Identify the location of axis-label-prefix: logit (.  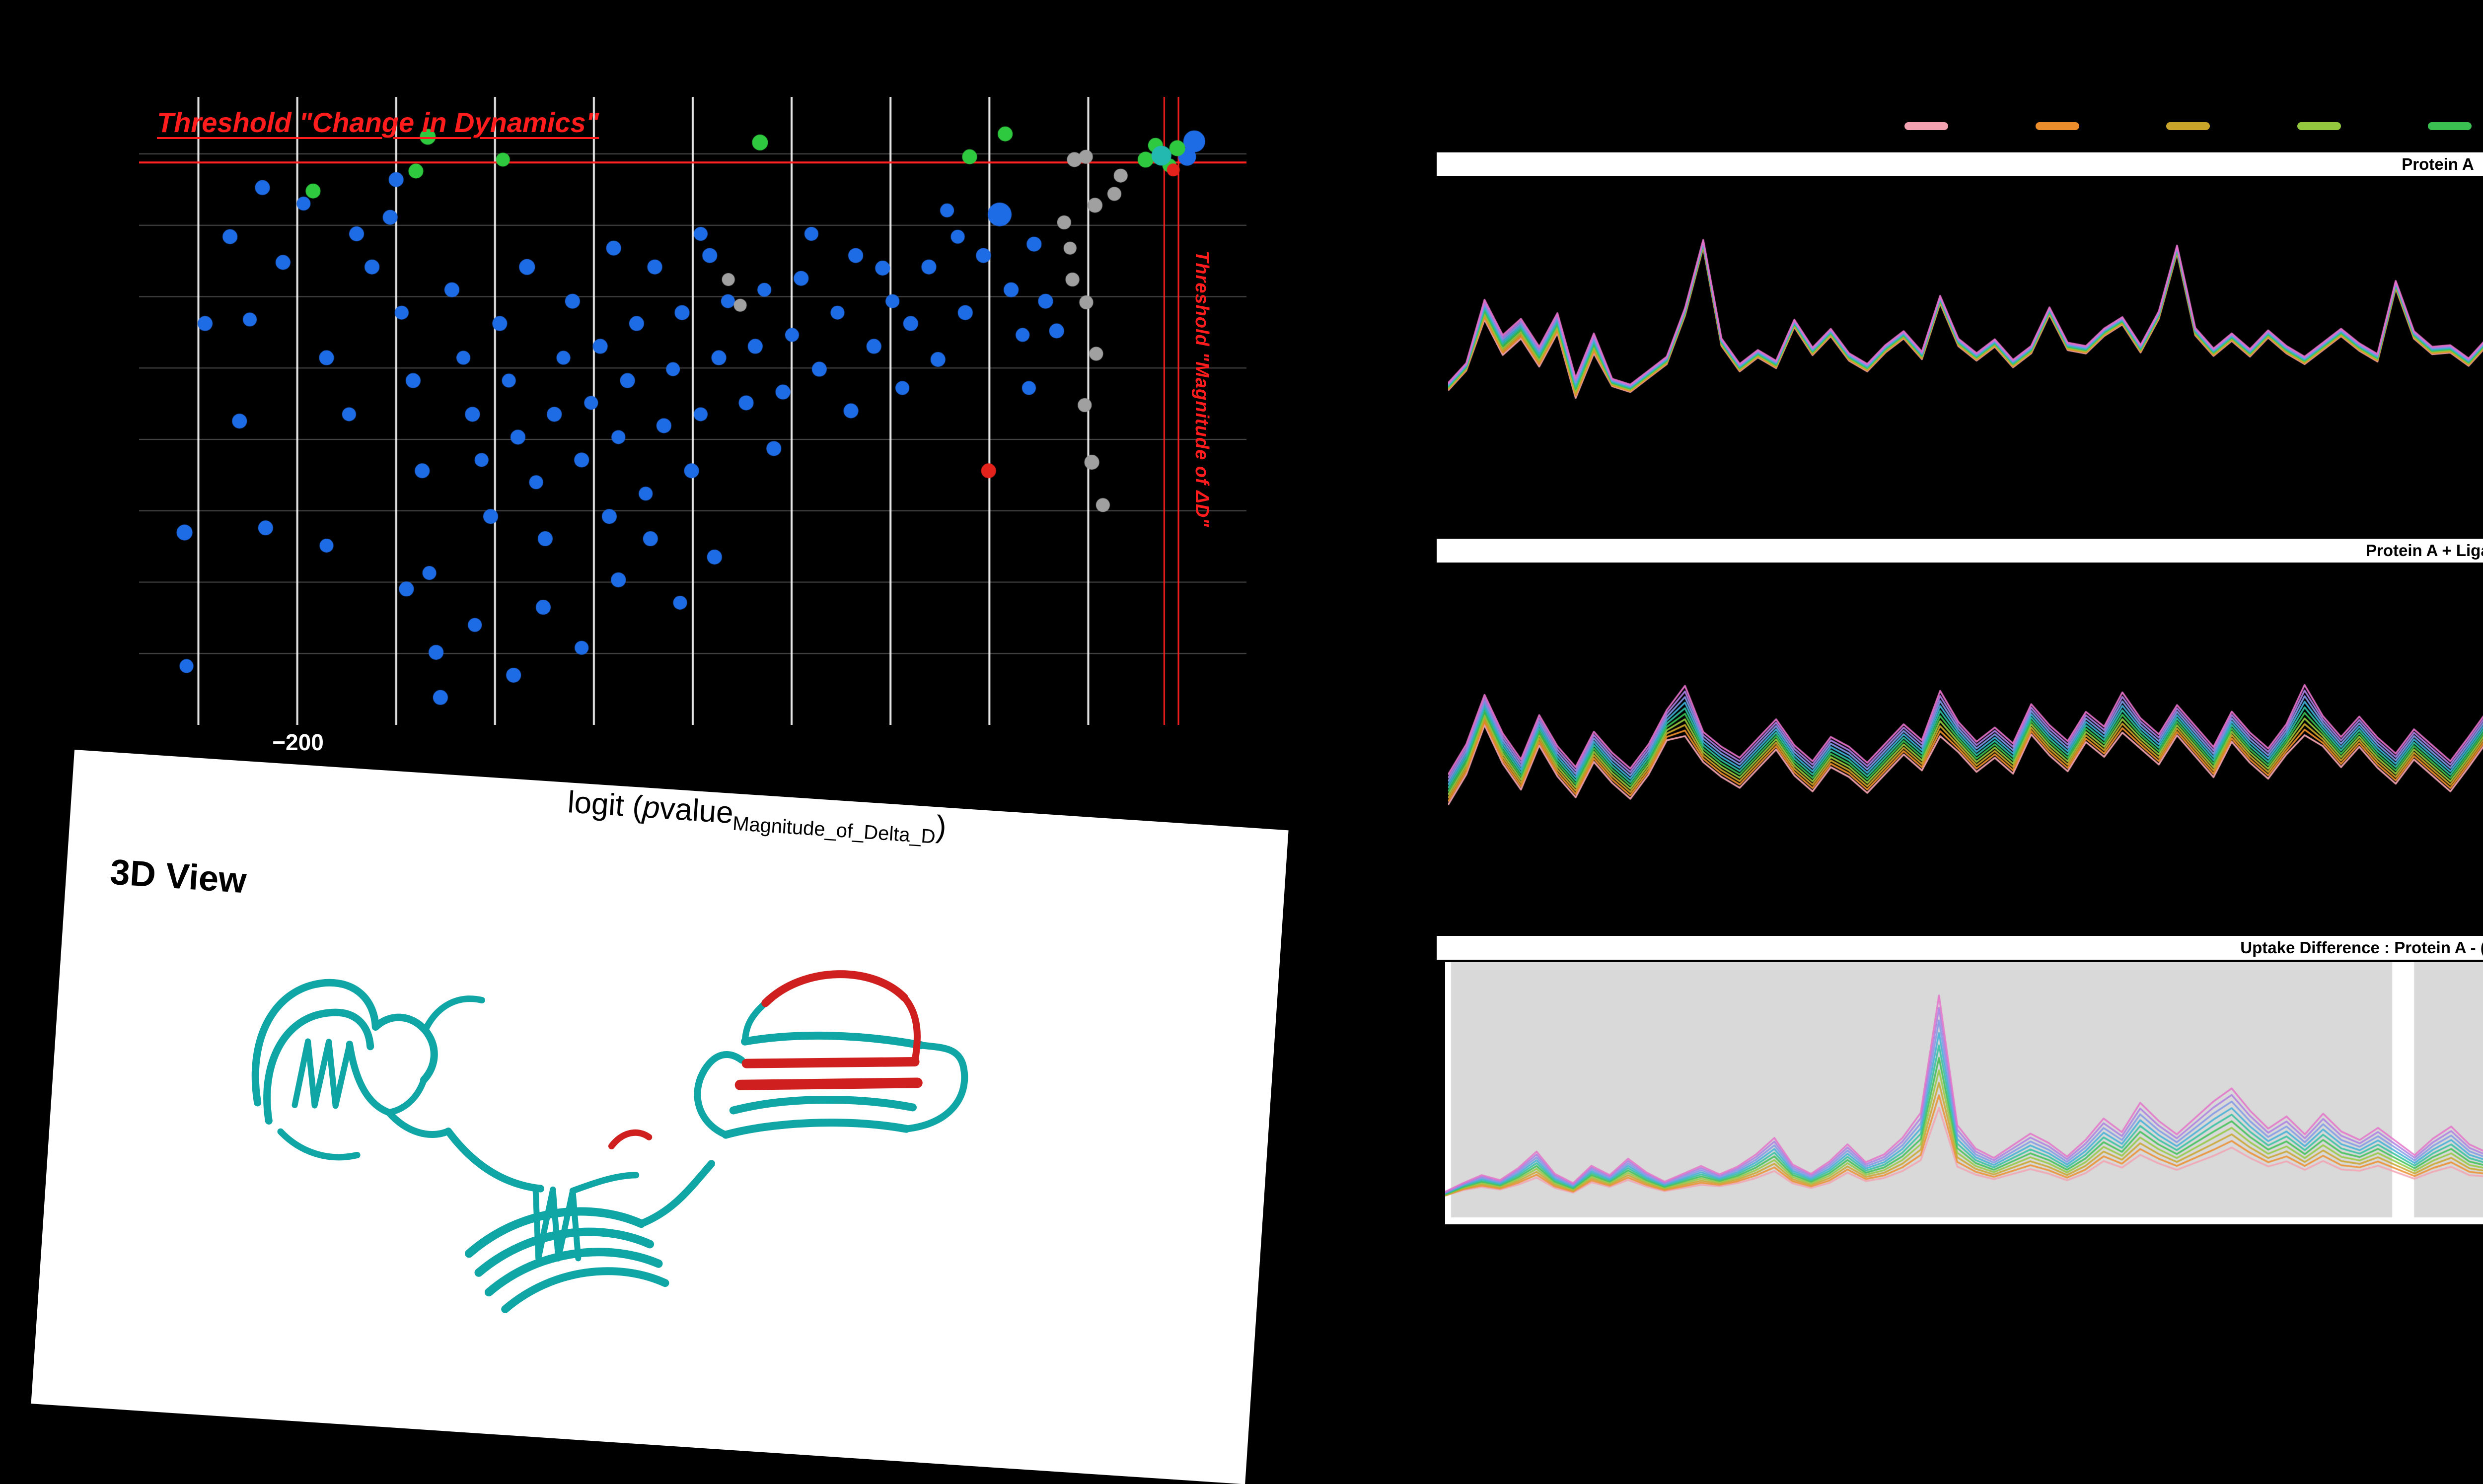
(605, 805).